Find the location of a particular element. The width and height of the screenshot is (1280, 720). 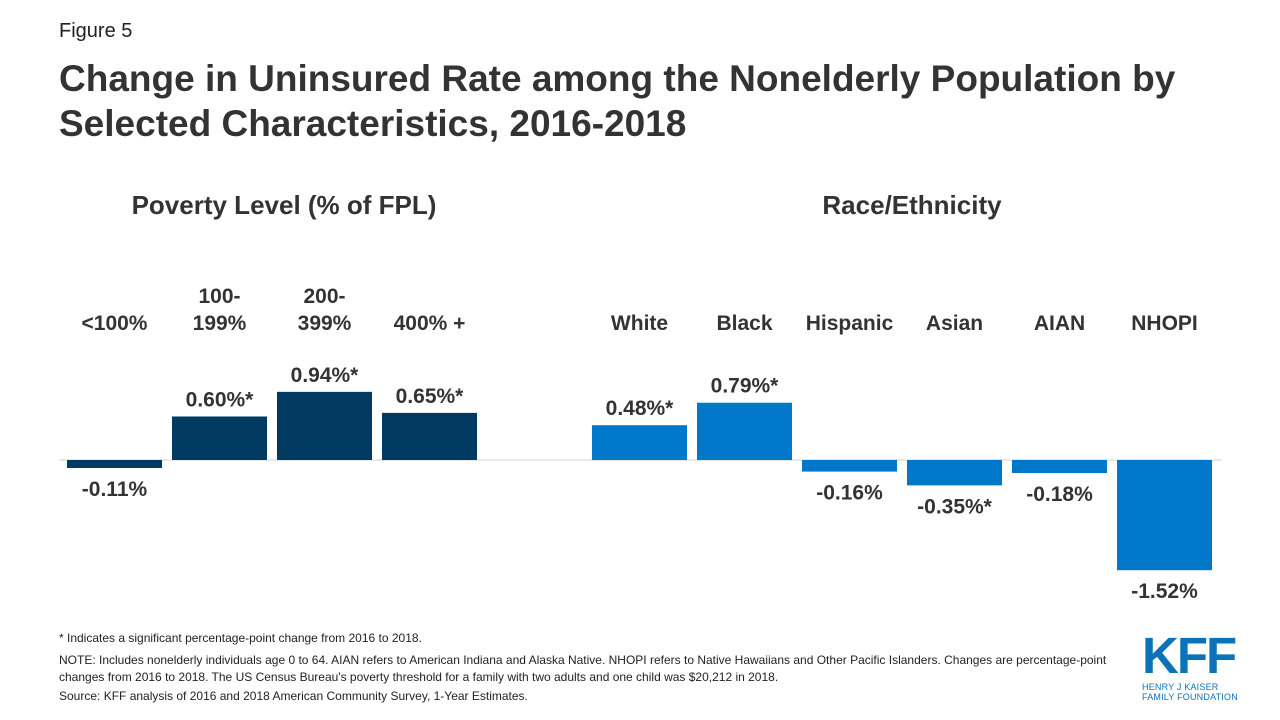

value-label-1-3: -0.35%* is located at coordinates (955, 506).